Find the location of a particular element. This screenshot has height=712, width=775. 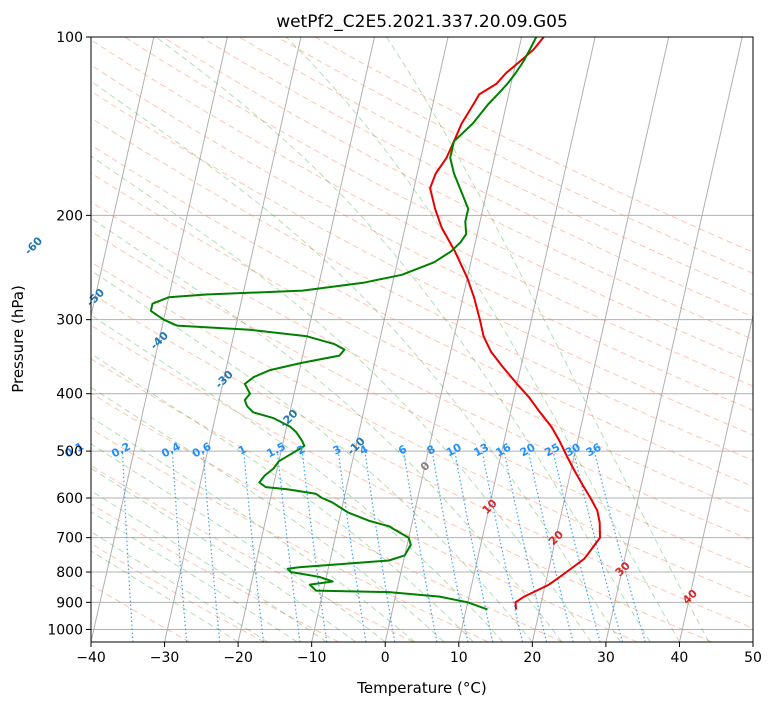

x-tick-label: −20 is located at coordinates (238, 658).